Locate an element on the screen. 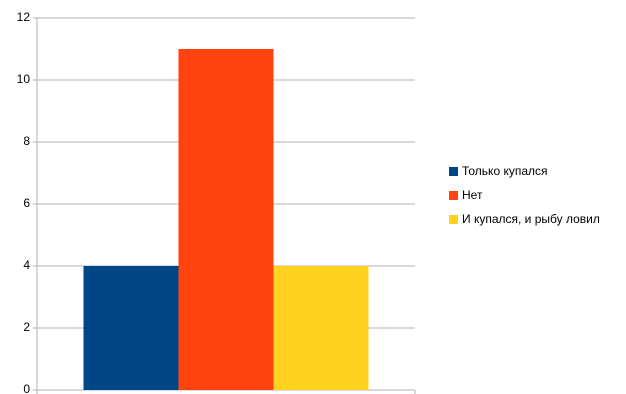  legend-label: Только купался is located at coordinates (505, 171).